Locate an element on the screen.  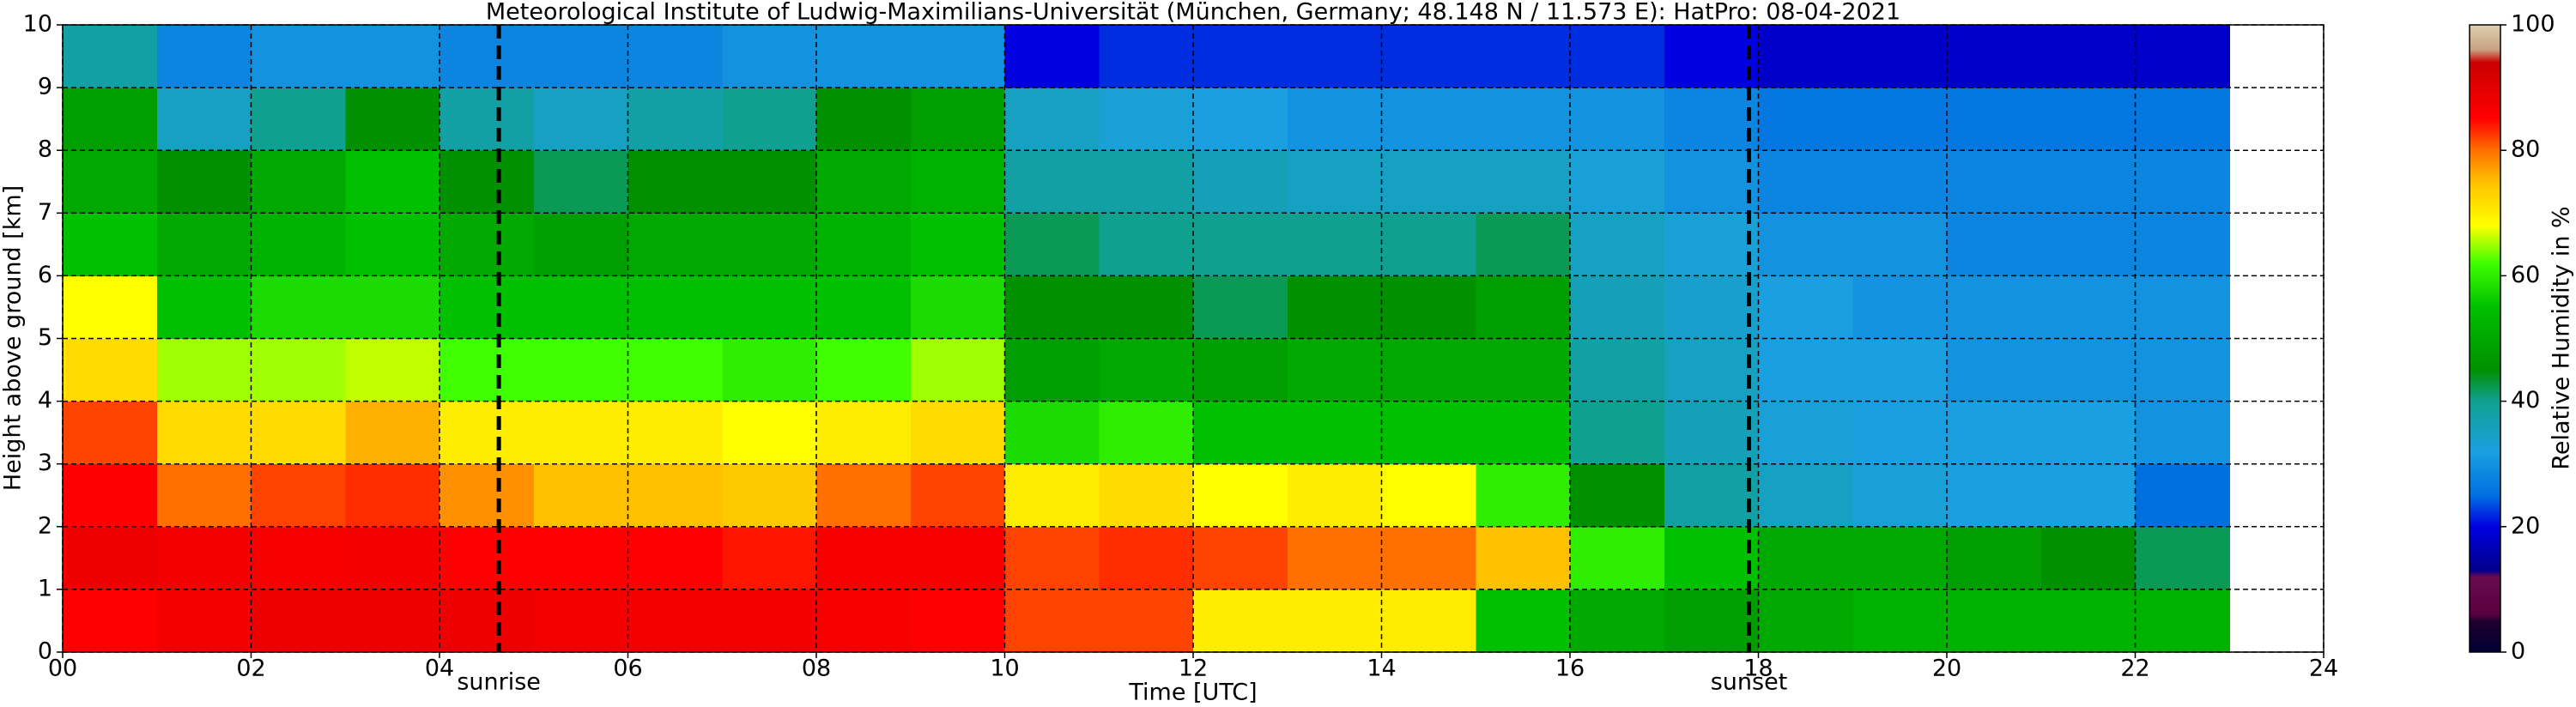
x-tick-label: 02 is located at coordinates (250, 669).